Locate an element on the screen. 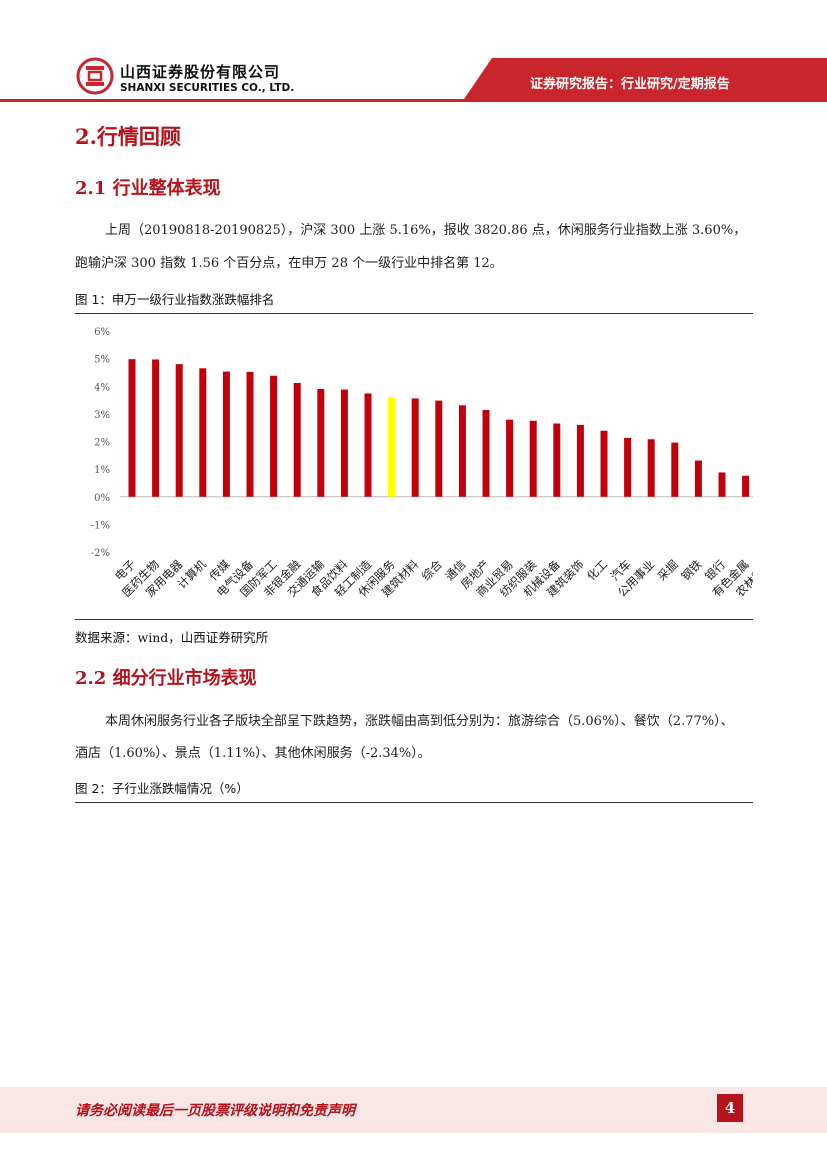  figure-bottom-rule is located at coordinates (414, 619).